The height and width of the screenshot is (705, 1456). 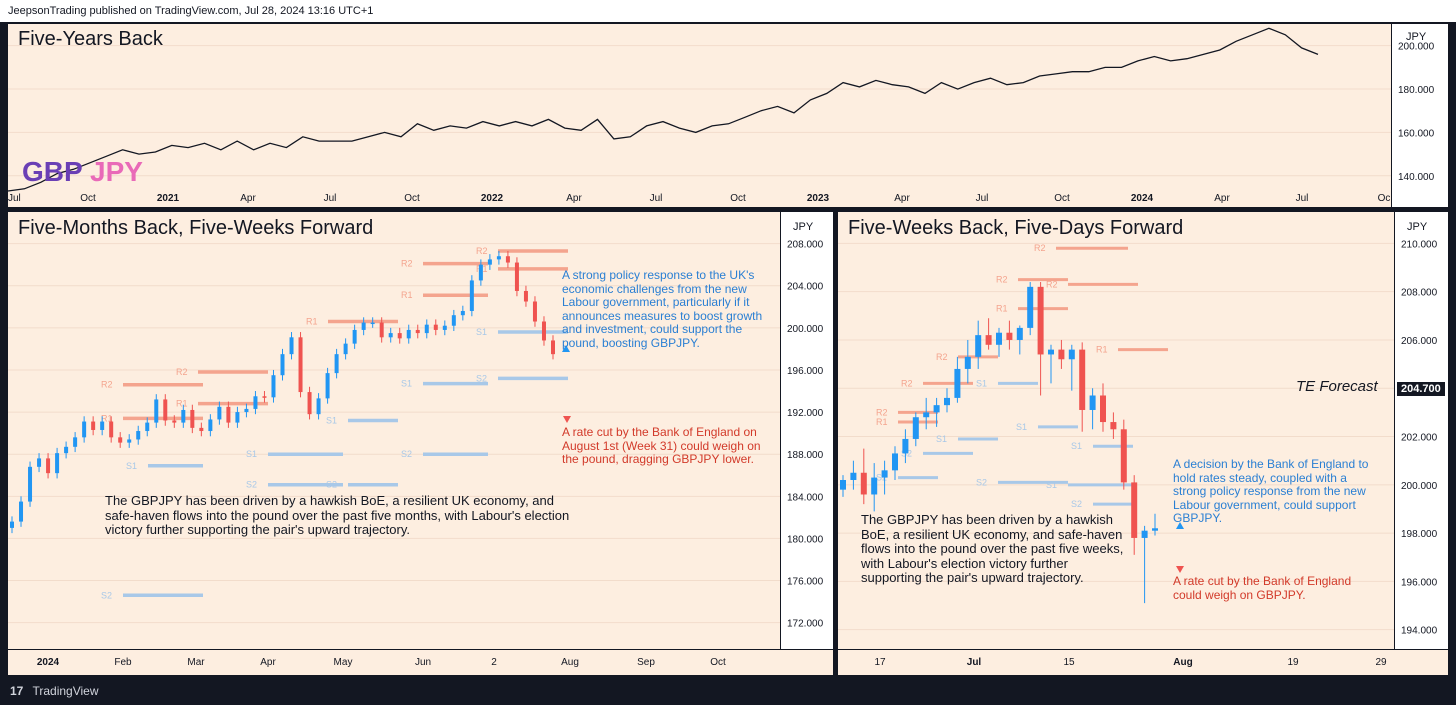 I want to click on x-tick-label: Jul, so click(x=1302, y=198).